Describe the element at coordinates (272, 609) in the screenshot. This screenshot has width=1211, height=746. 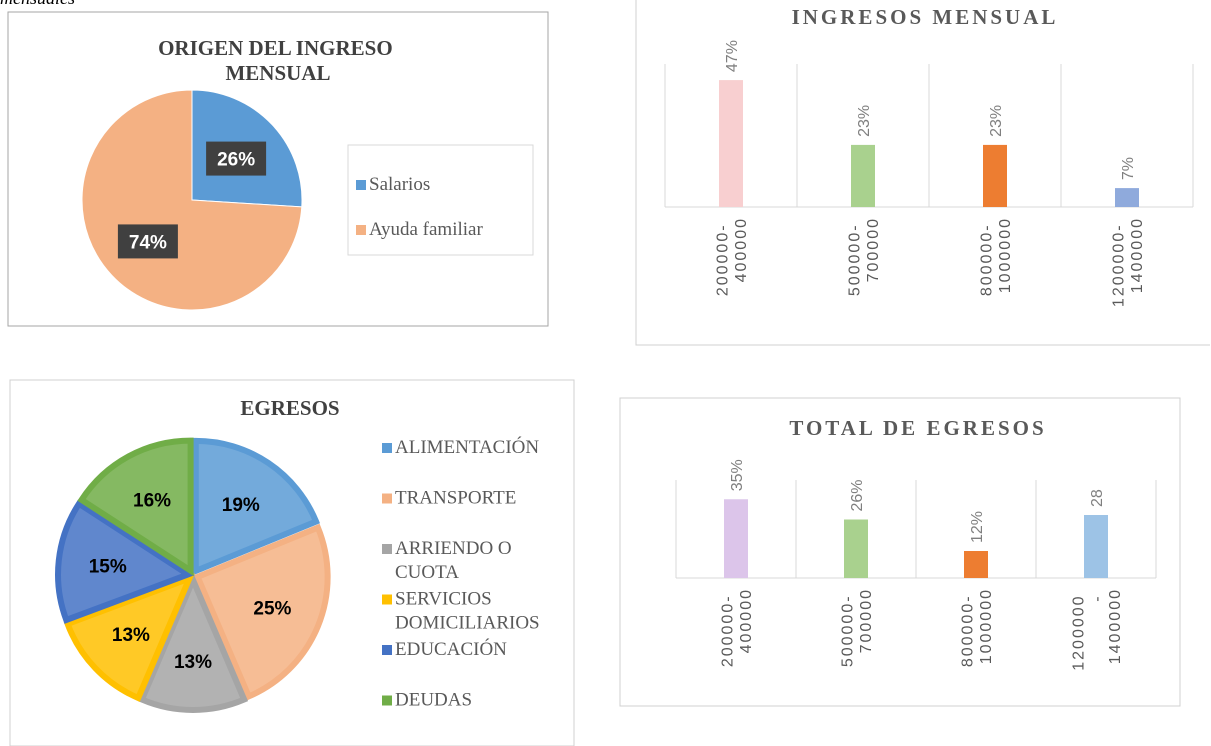
I see `data-label: 25%` at that location.